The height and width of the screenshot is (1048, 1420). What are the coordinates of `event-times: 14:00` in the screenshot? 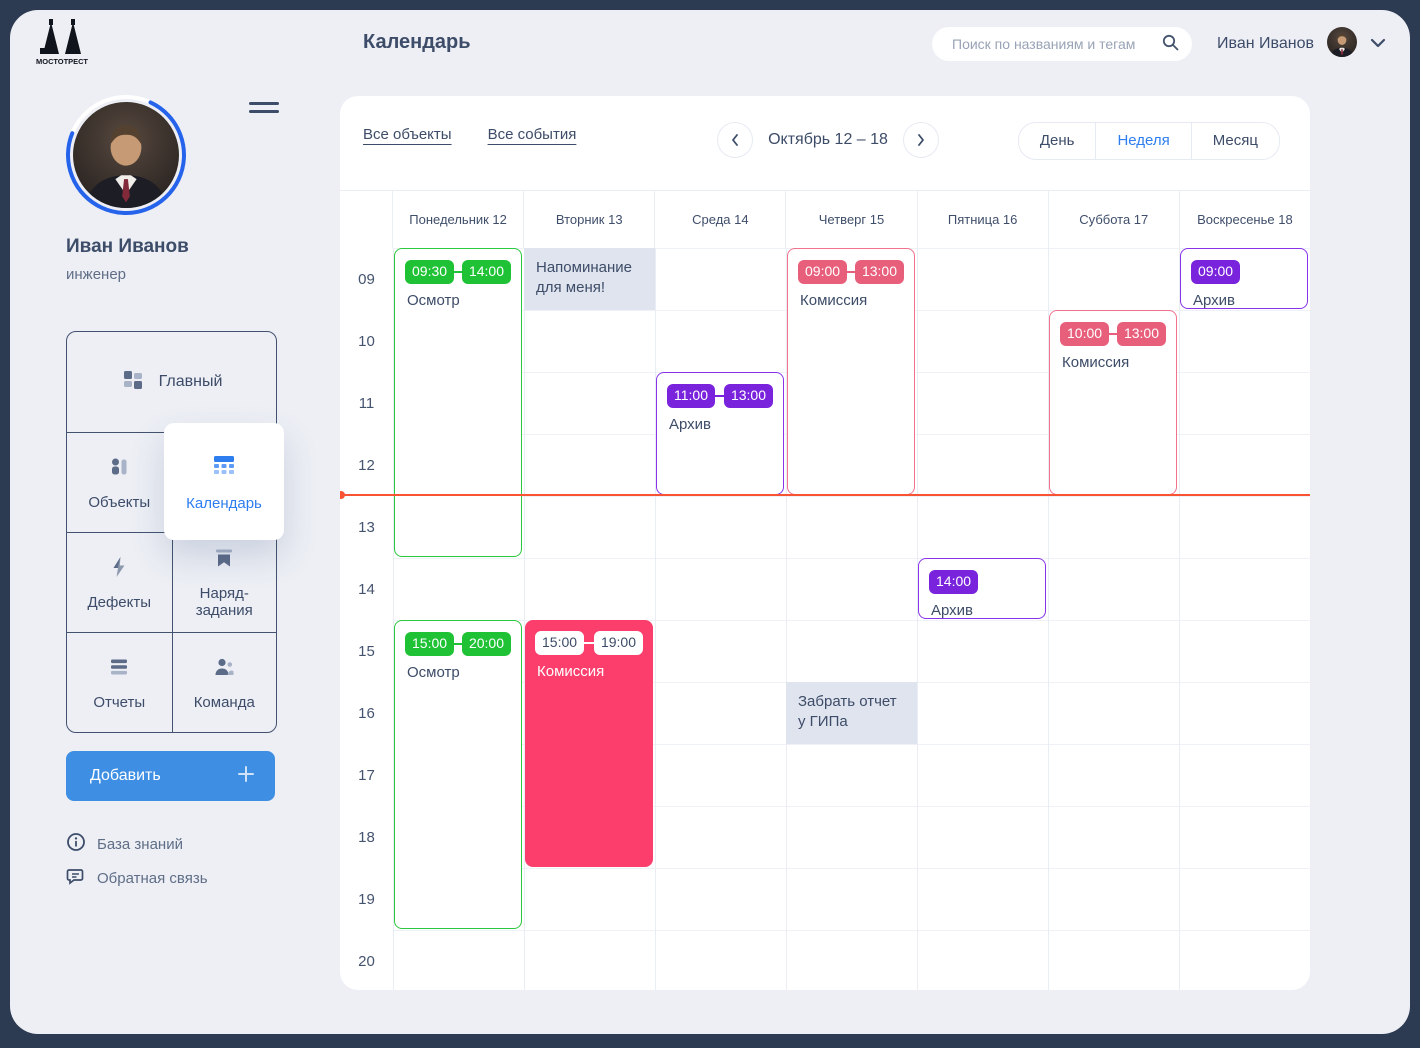 It's located at (982, 582).